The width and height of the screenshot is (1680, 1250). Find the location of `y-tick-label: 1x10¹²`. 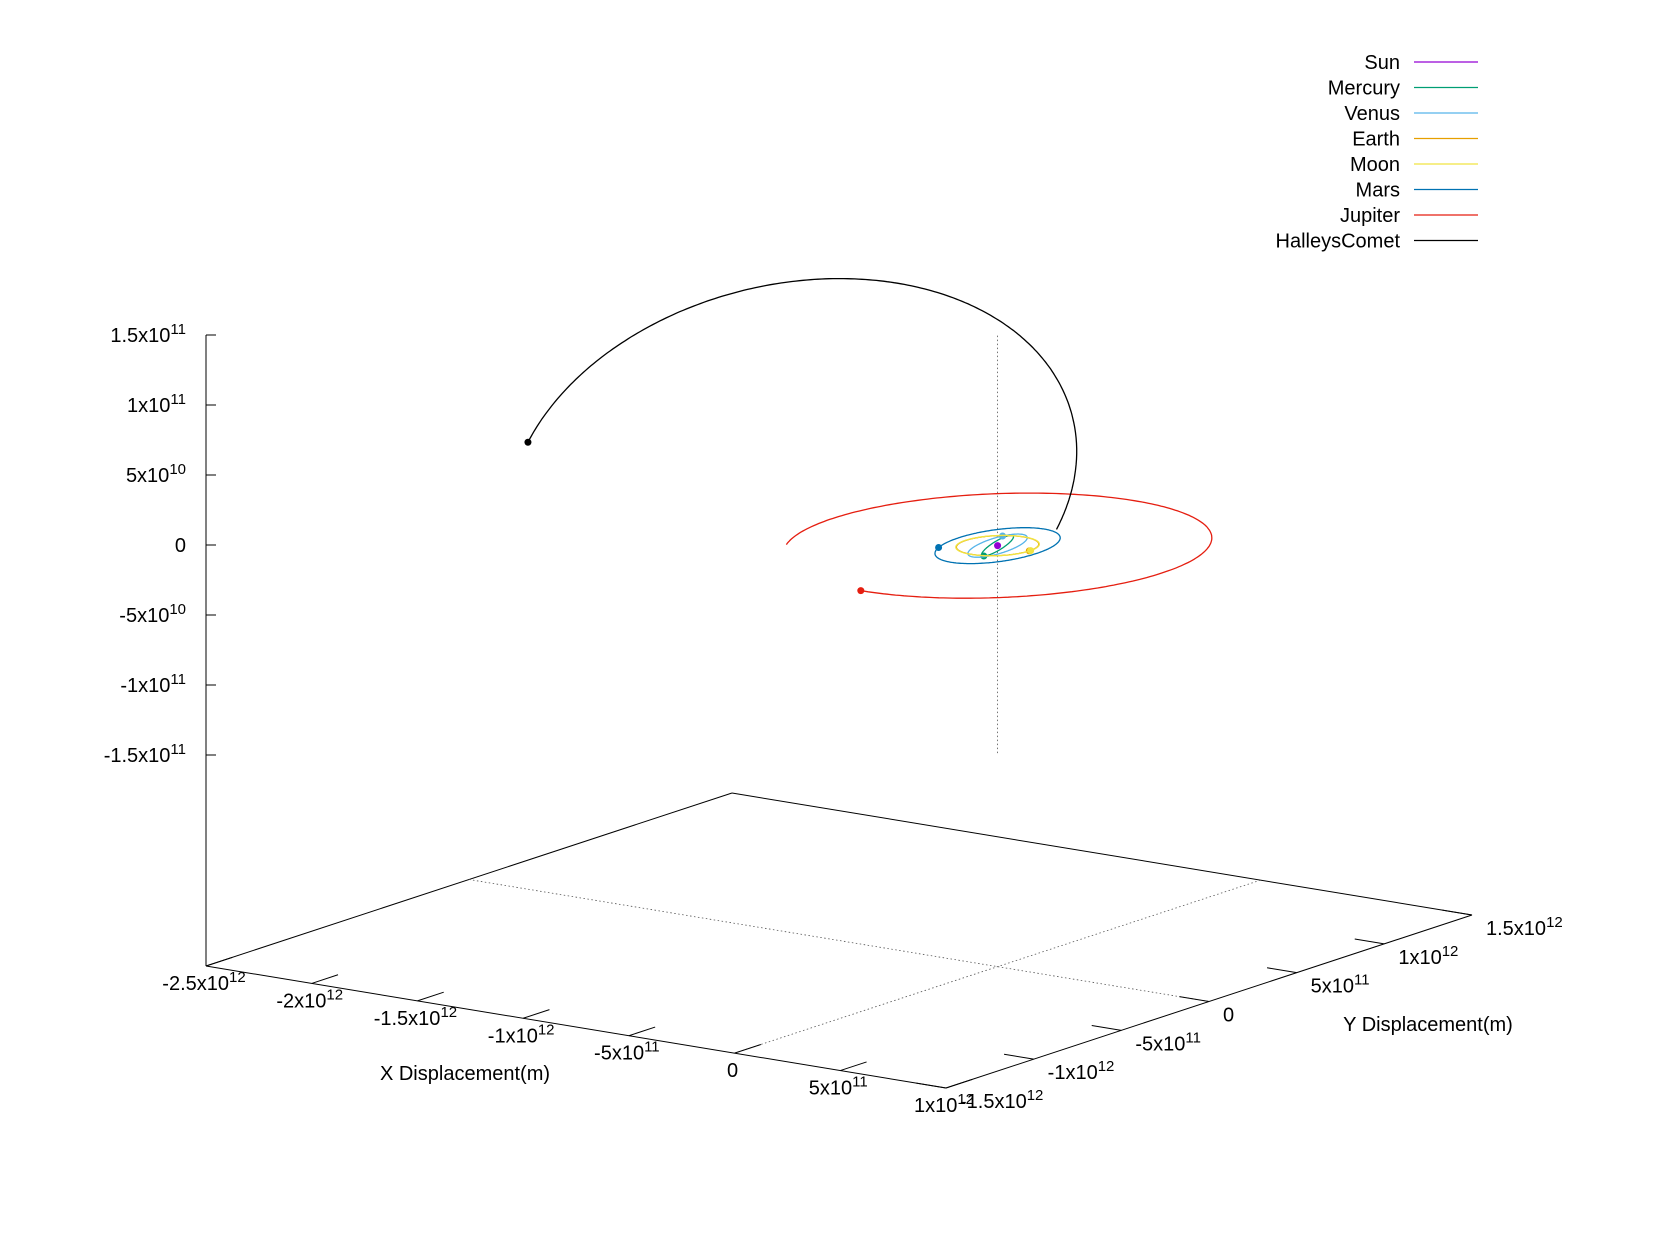

y-tick-label: 1x10¹² is located at coordinates (1428, 956).